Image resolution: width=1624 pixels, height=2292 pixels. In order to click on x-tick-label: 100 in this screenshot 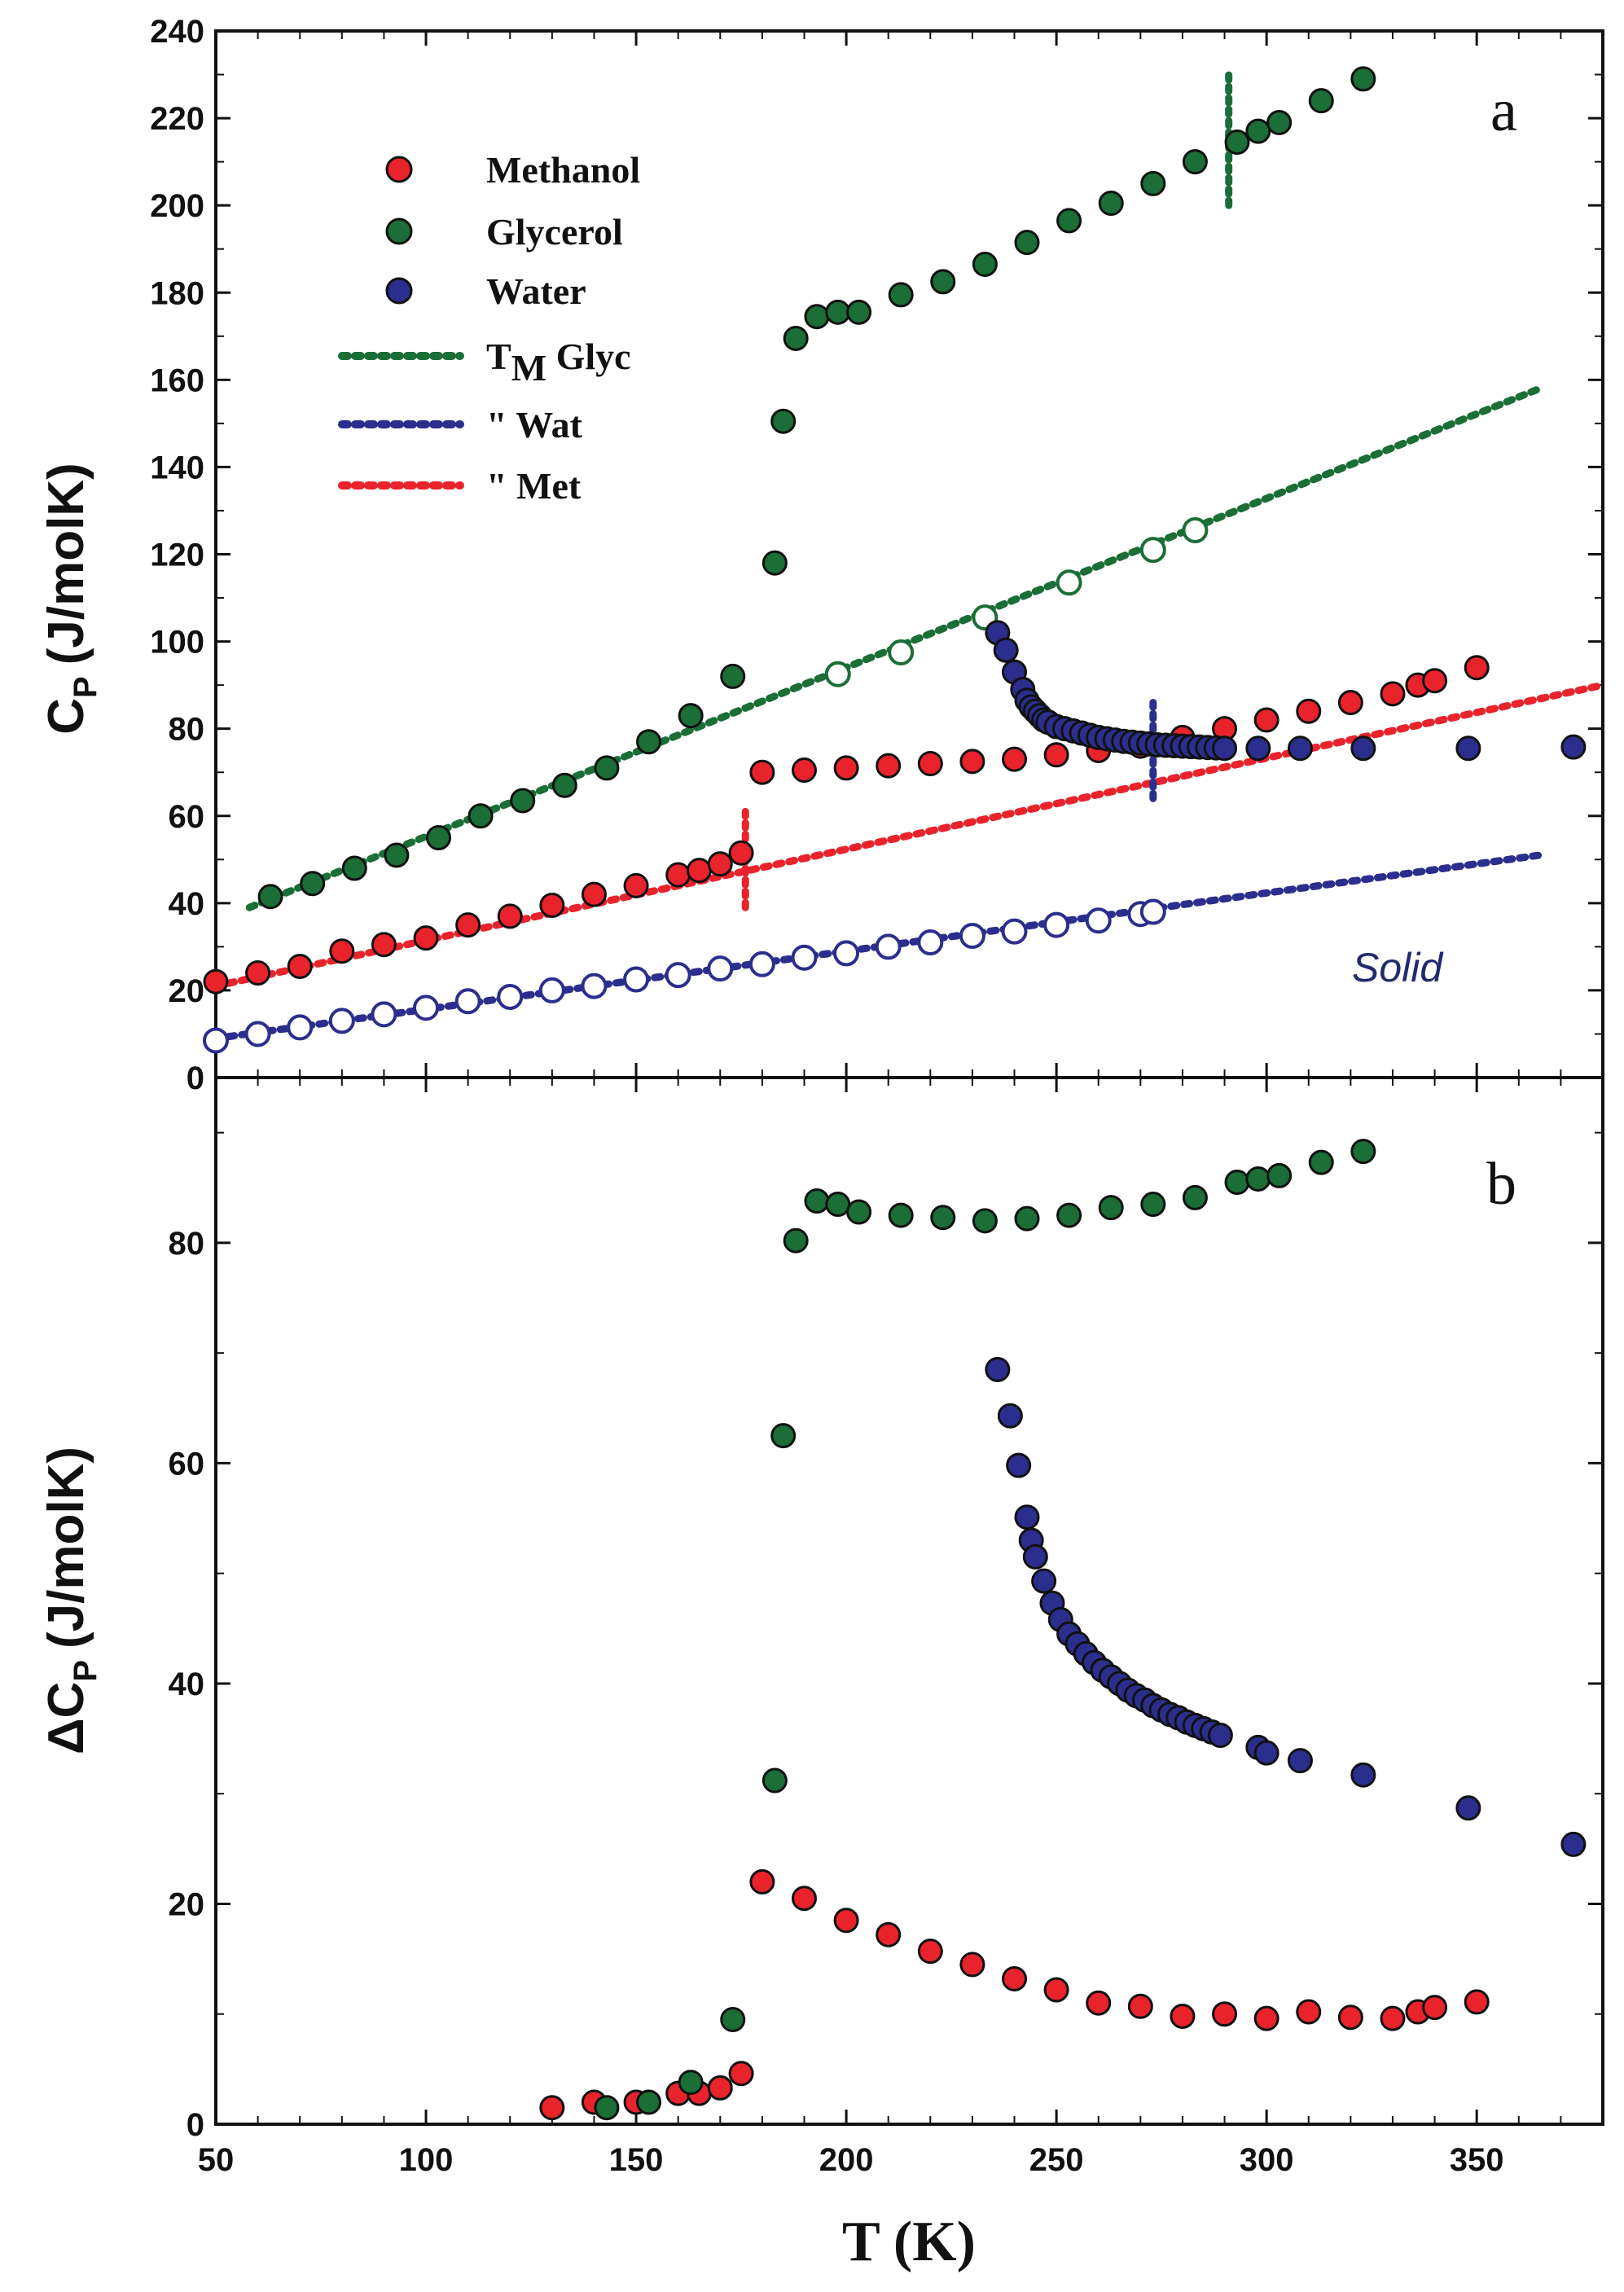, I will do `click(427, 2160)`.